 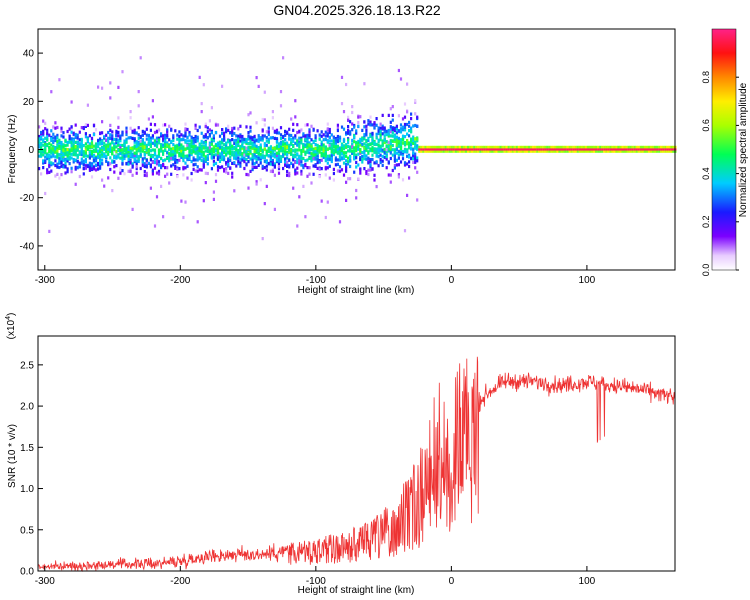 I want to click on snr-xtick-label: -100, so click(x=316, y=581).